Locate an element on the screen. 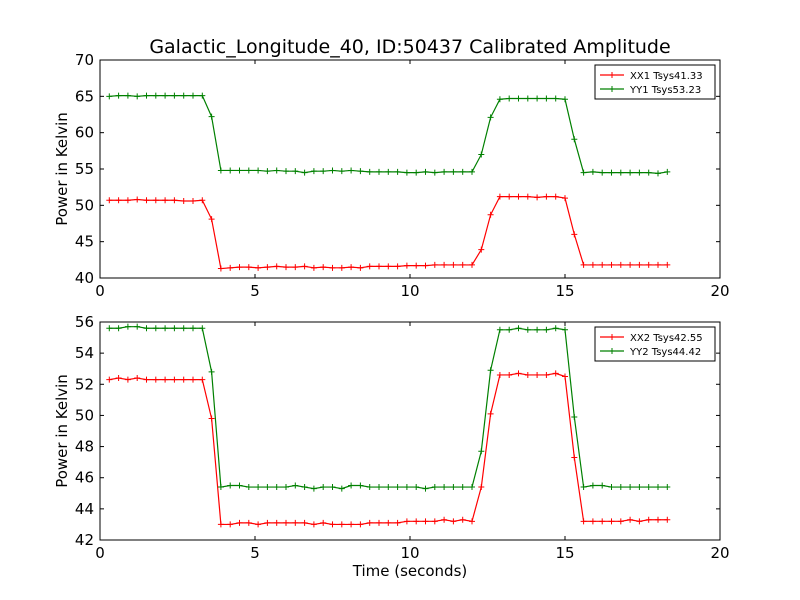  y-tick-label: 44 is located at coordinates (84, 509).